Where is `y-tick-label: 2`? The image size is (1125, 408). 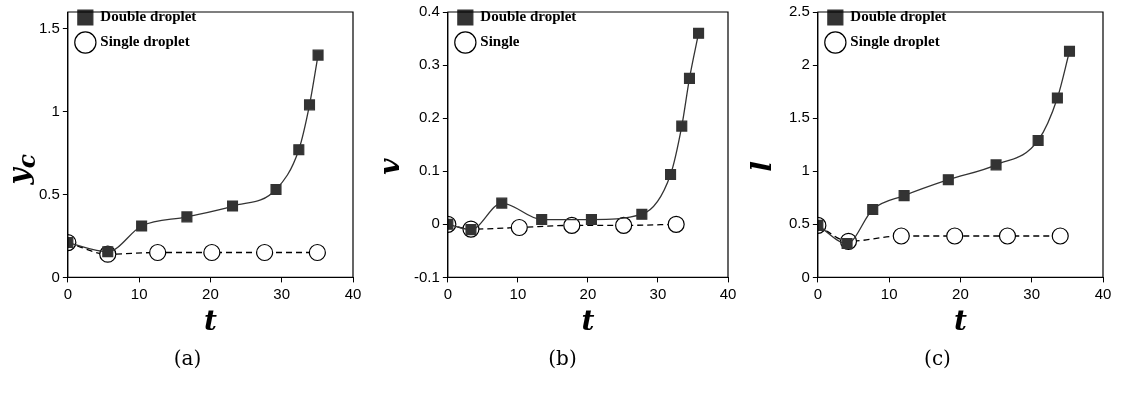 y-tick-label: 2 is located at coordinates (805, 64).